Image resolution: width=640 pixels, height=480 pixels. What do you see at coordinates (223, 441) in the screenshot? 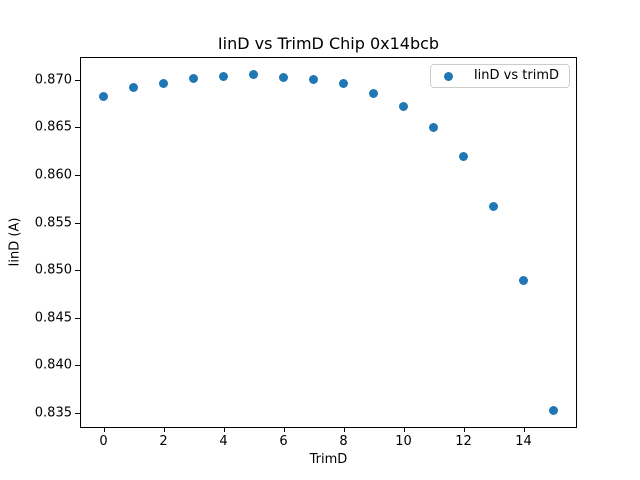
I see `x-tick-label: 4` at bounding box center [223, 441].